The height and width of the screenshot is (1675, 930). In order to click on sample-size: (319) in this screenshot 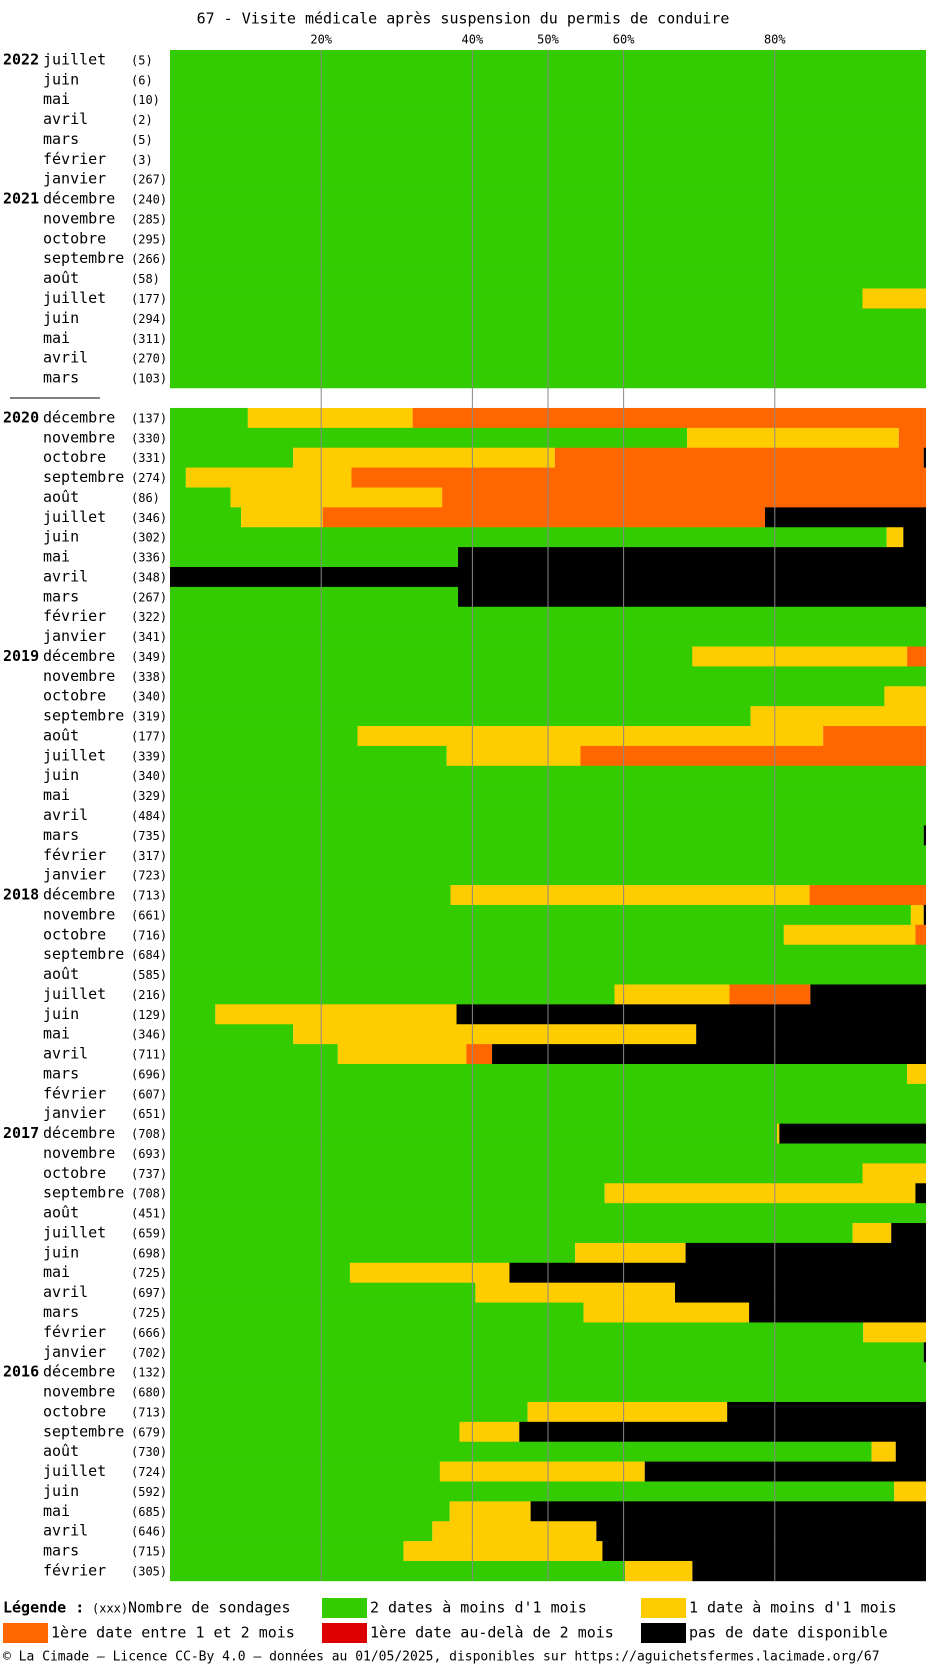, I will do `click(149, 717)`.